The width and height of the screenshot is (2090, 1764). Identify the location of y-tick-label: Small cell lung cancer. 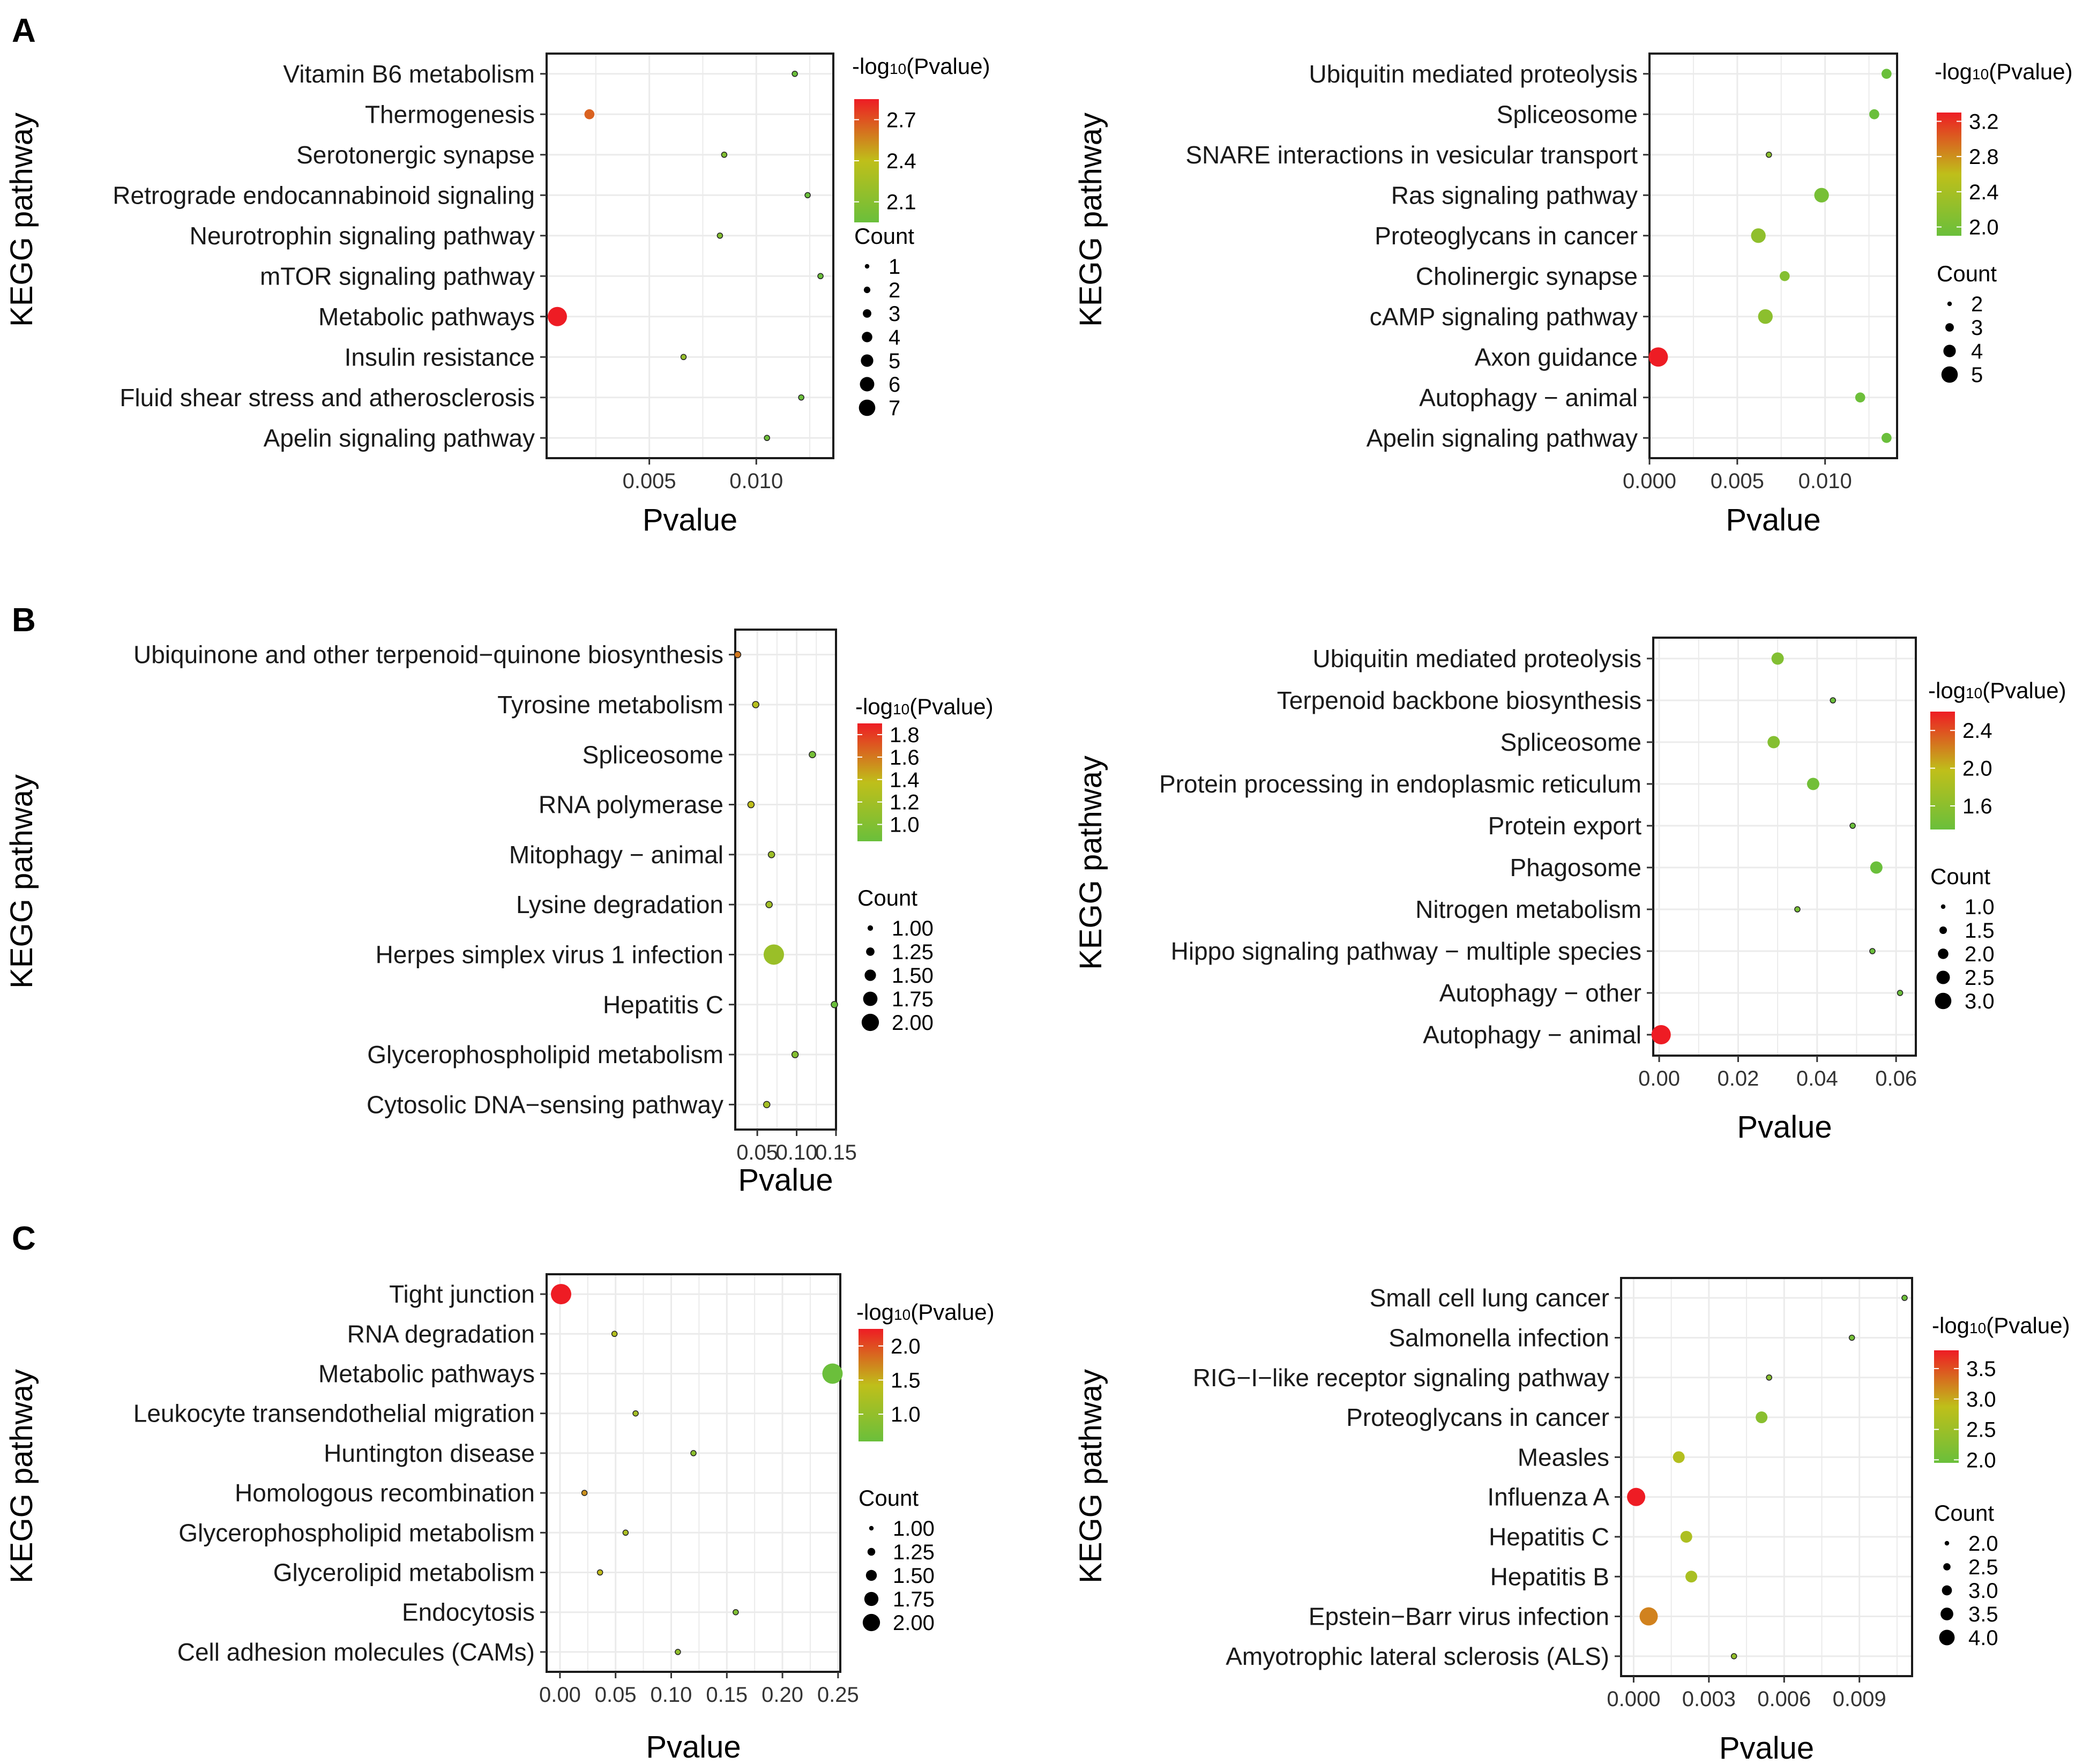
(1489, 1298).